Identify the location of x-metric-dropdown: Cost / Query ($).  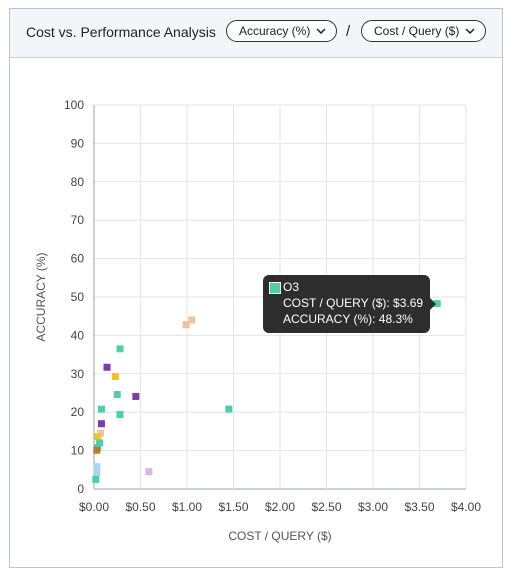
(424, 31).